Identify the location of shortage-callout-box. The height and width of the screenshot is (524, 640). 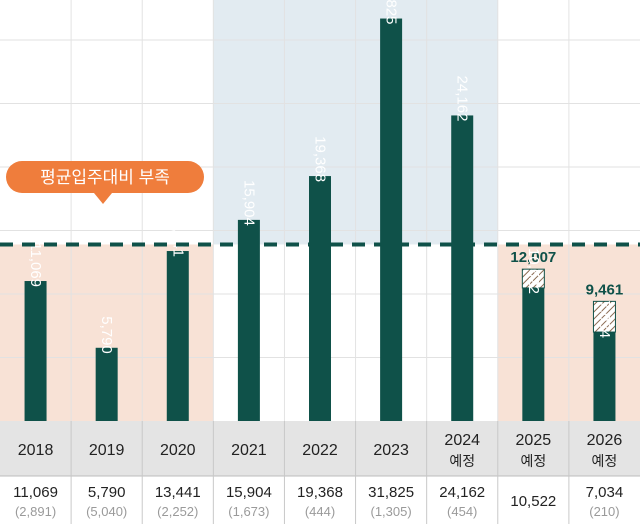
(105, 177).